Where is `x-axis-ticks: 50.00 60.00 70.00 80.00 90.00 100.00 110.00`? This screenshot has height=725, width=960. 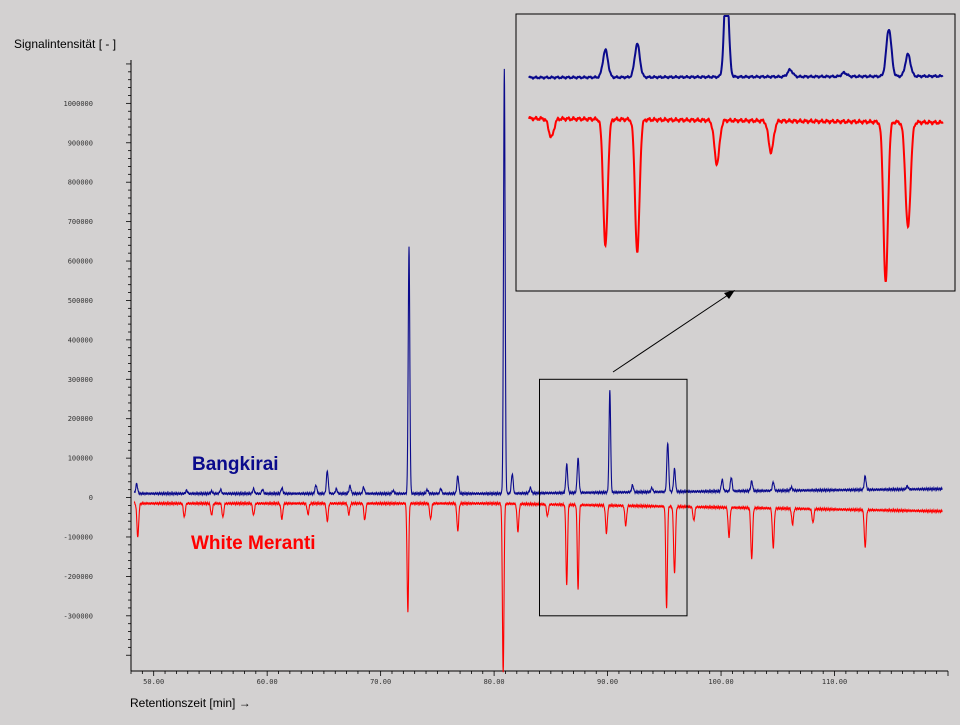 x-axis-ticks: 50.00 60.00 70.00 80.00 90.00 100.00 110.00 is located at coordinates (539, 678).